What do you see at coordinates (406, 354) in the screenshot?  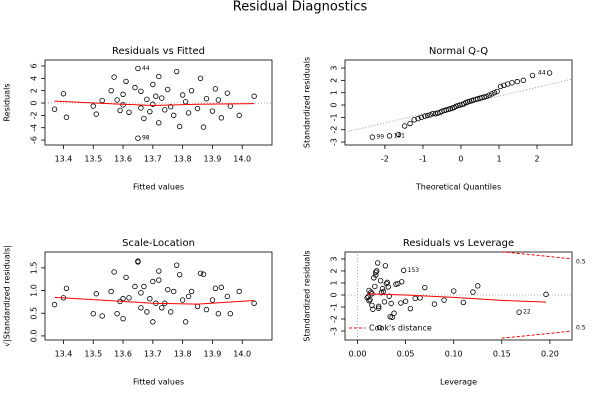 I see `x-tick-label: 0.05` at bounding box center [406, 354].